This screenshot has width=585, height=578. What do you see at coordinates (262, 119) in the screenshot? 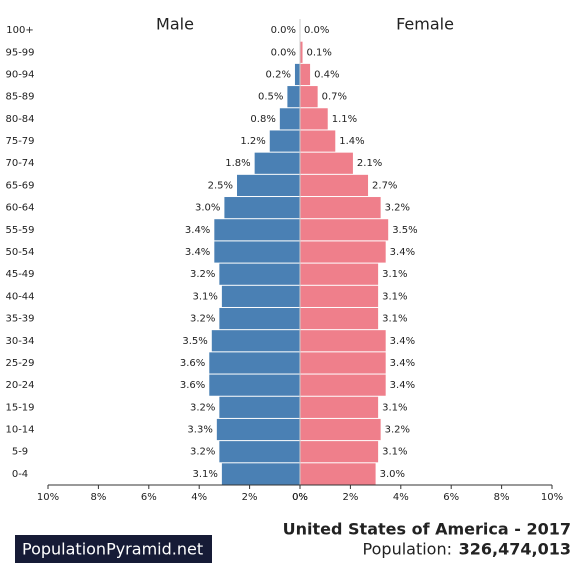
I see `value-label: 0.8%` at bounding box center [262, 119].